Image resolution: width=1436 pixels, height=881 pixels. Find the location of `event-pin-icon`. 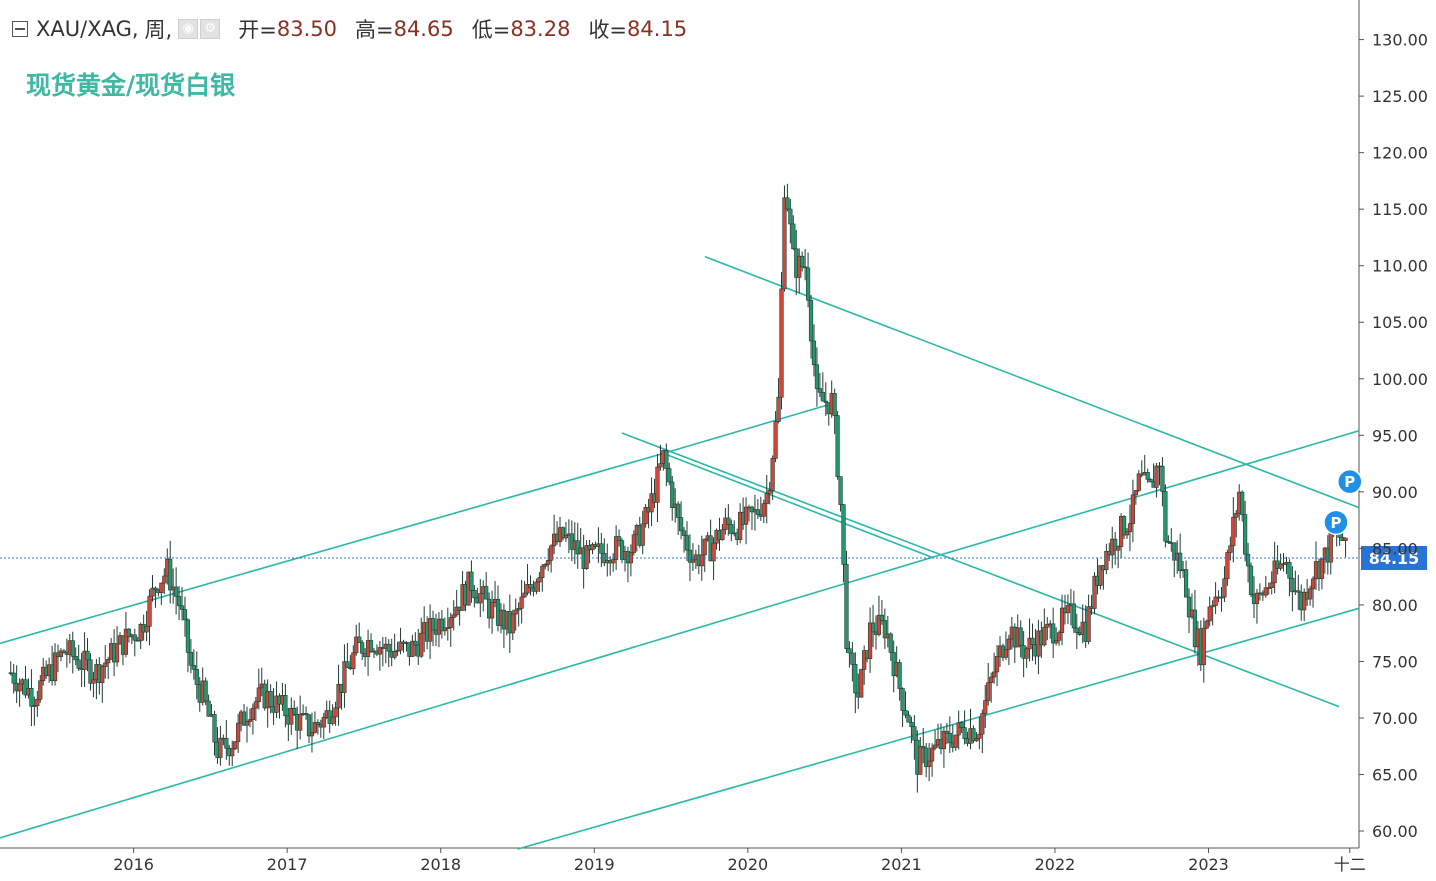

event-pin-icon is located at coordinates (1336, 522).